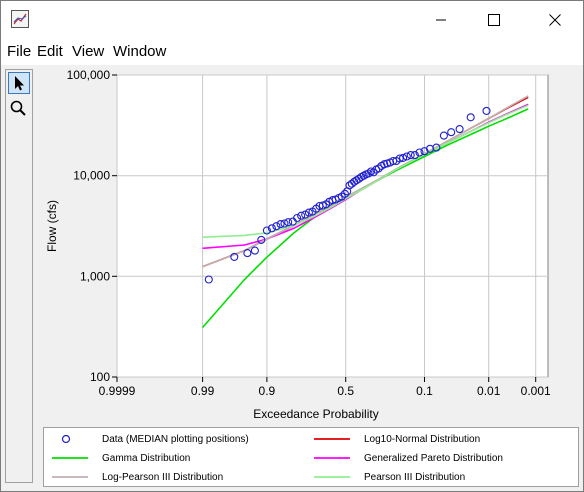 The height and width of the screenshot is (492, 584). What do you see at coordinates (203, 391) in the screenshot?
I see `x-tick-label: 0.99` at bounding box center [203, 391].